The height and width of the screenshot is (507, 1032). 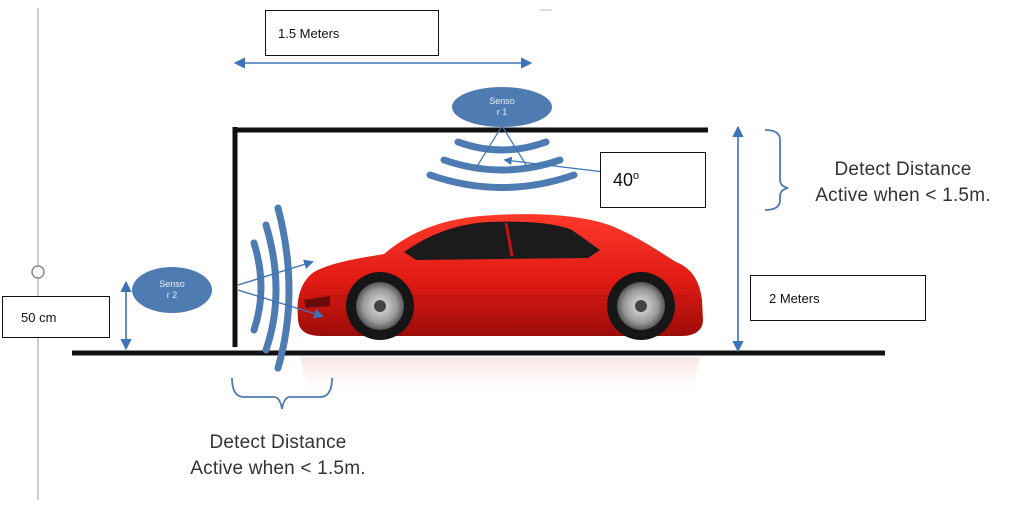 What do you see at coordinates (502, 112) in the screenshot?
I see `sensor-1-label-line2: r 1` at bounding box center [502, 112].